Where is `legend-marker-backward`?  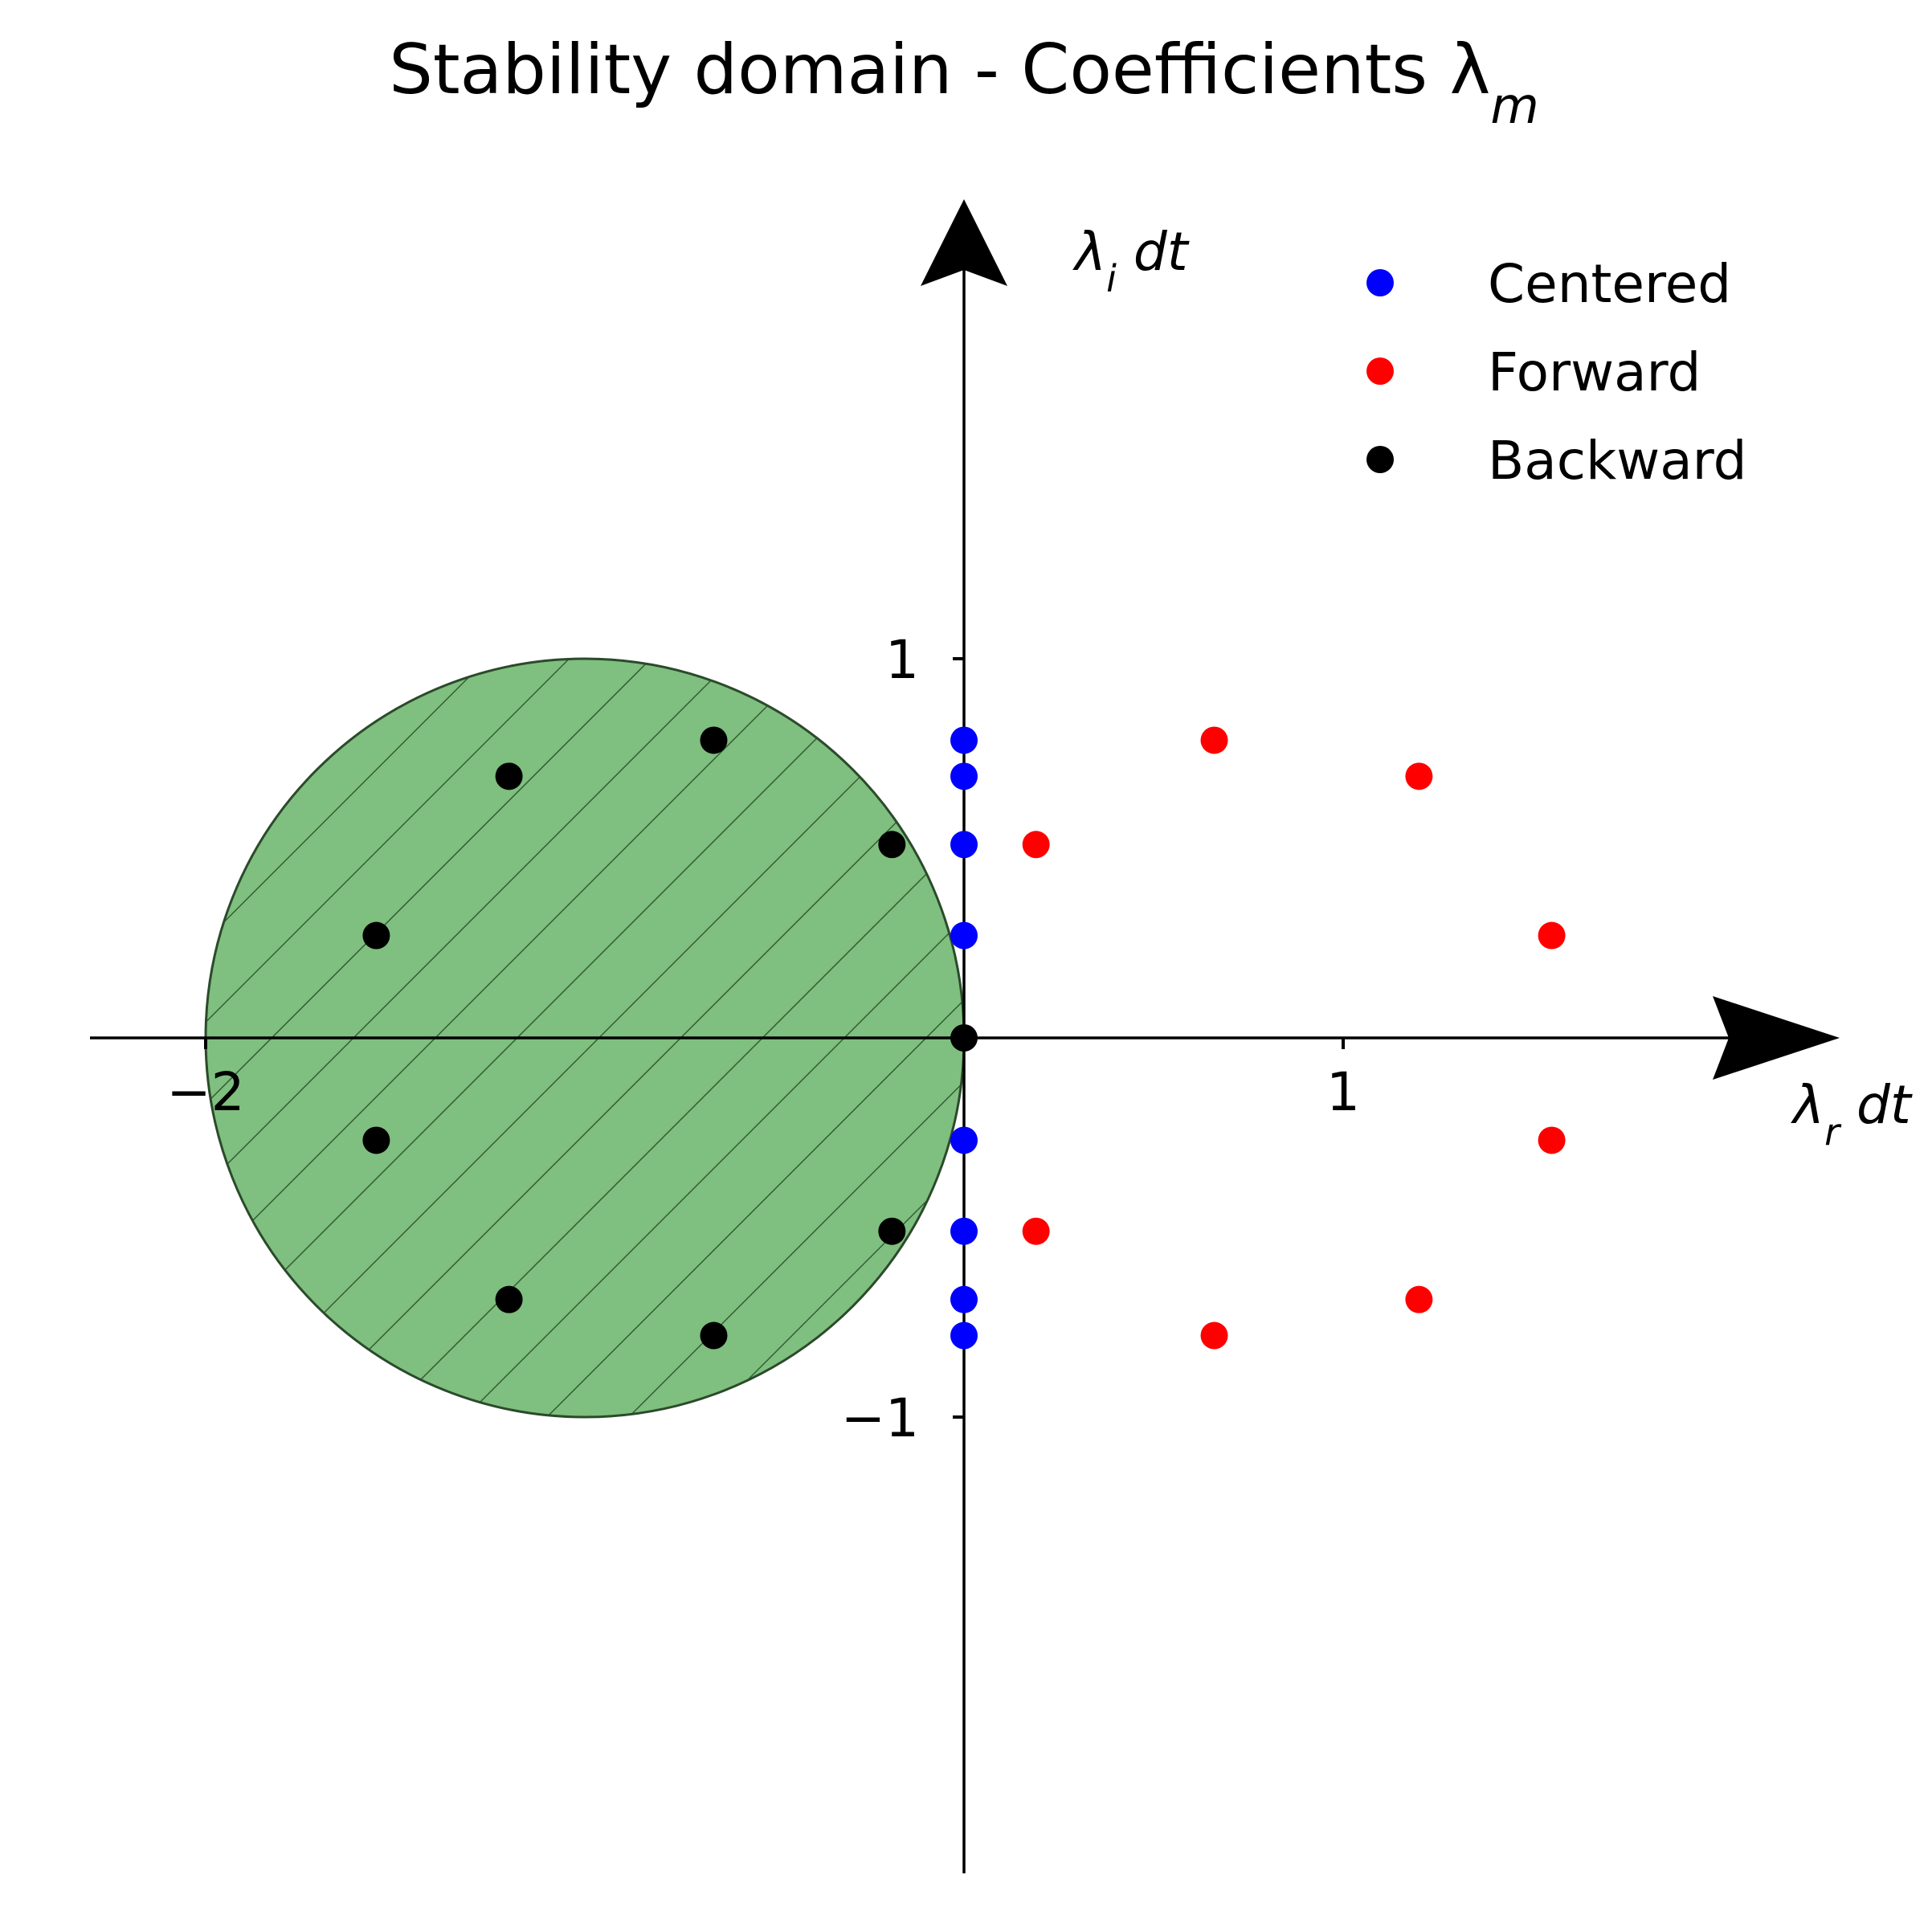
legend-marker-backward is located at coordinates (1380, 459).